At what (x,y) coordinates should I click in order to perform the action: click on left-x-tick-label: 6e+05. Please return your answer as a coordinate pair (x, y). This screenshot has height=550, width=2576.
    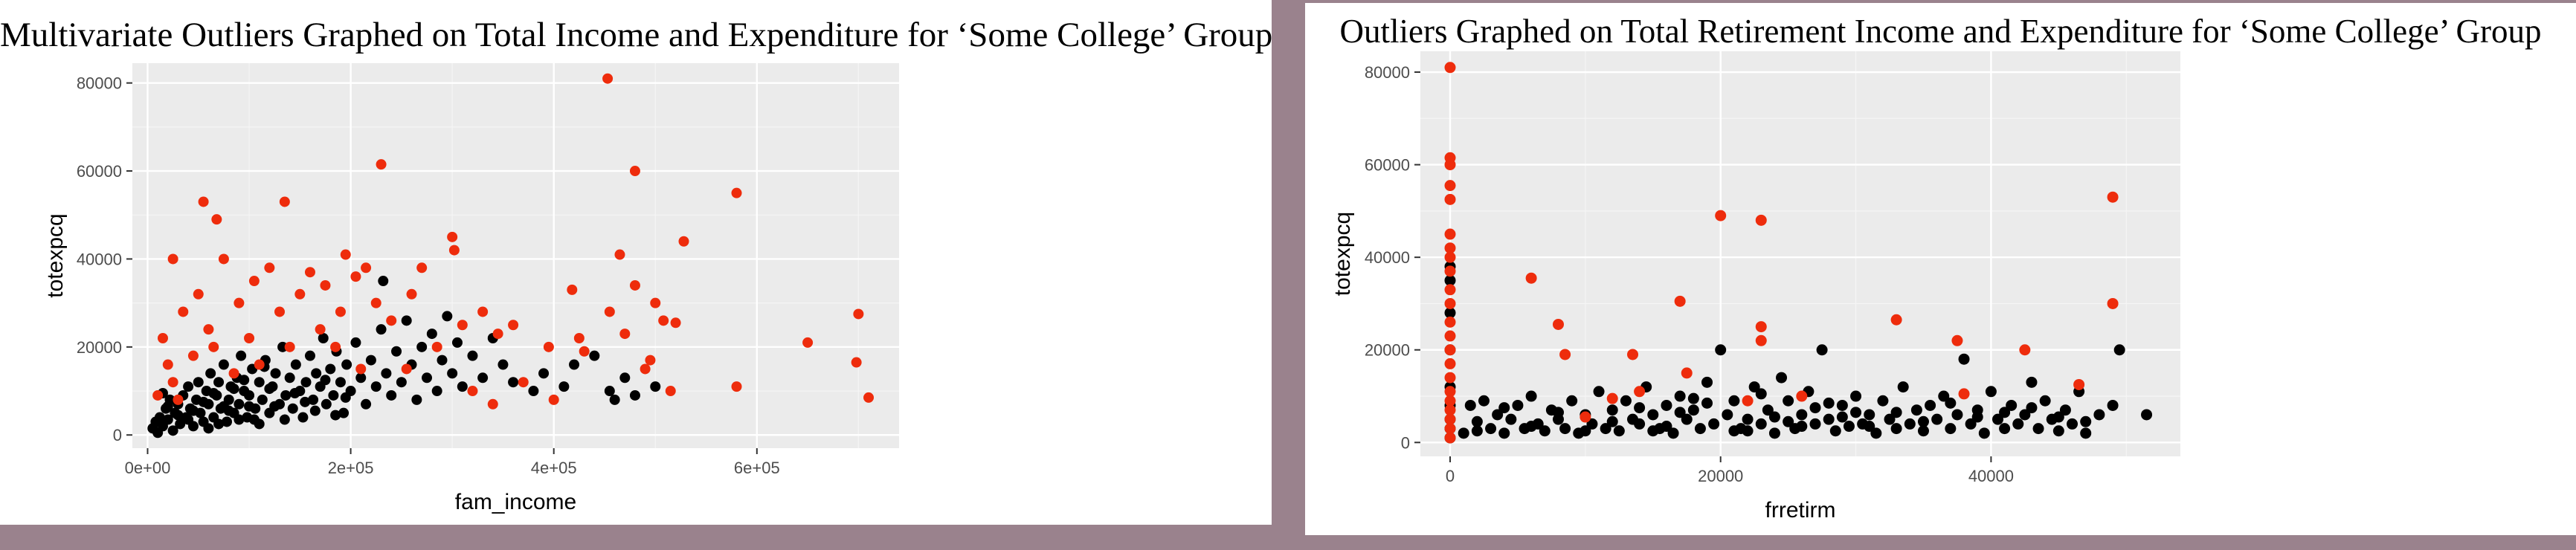
    Looking at the image, I should click on (757, 468).